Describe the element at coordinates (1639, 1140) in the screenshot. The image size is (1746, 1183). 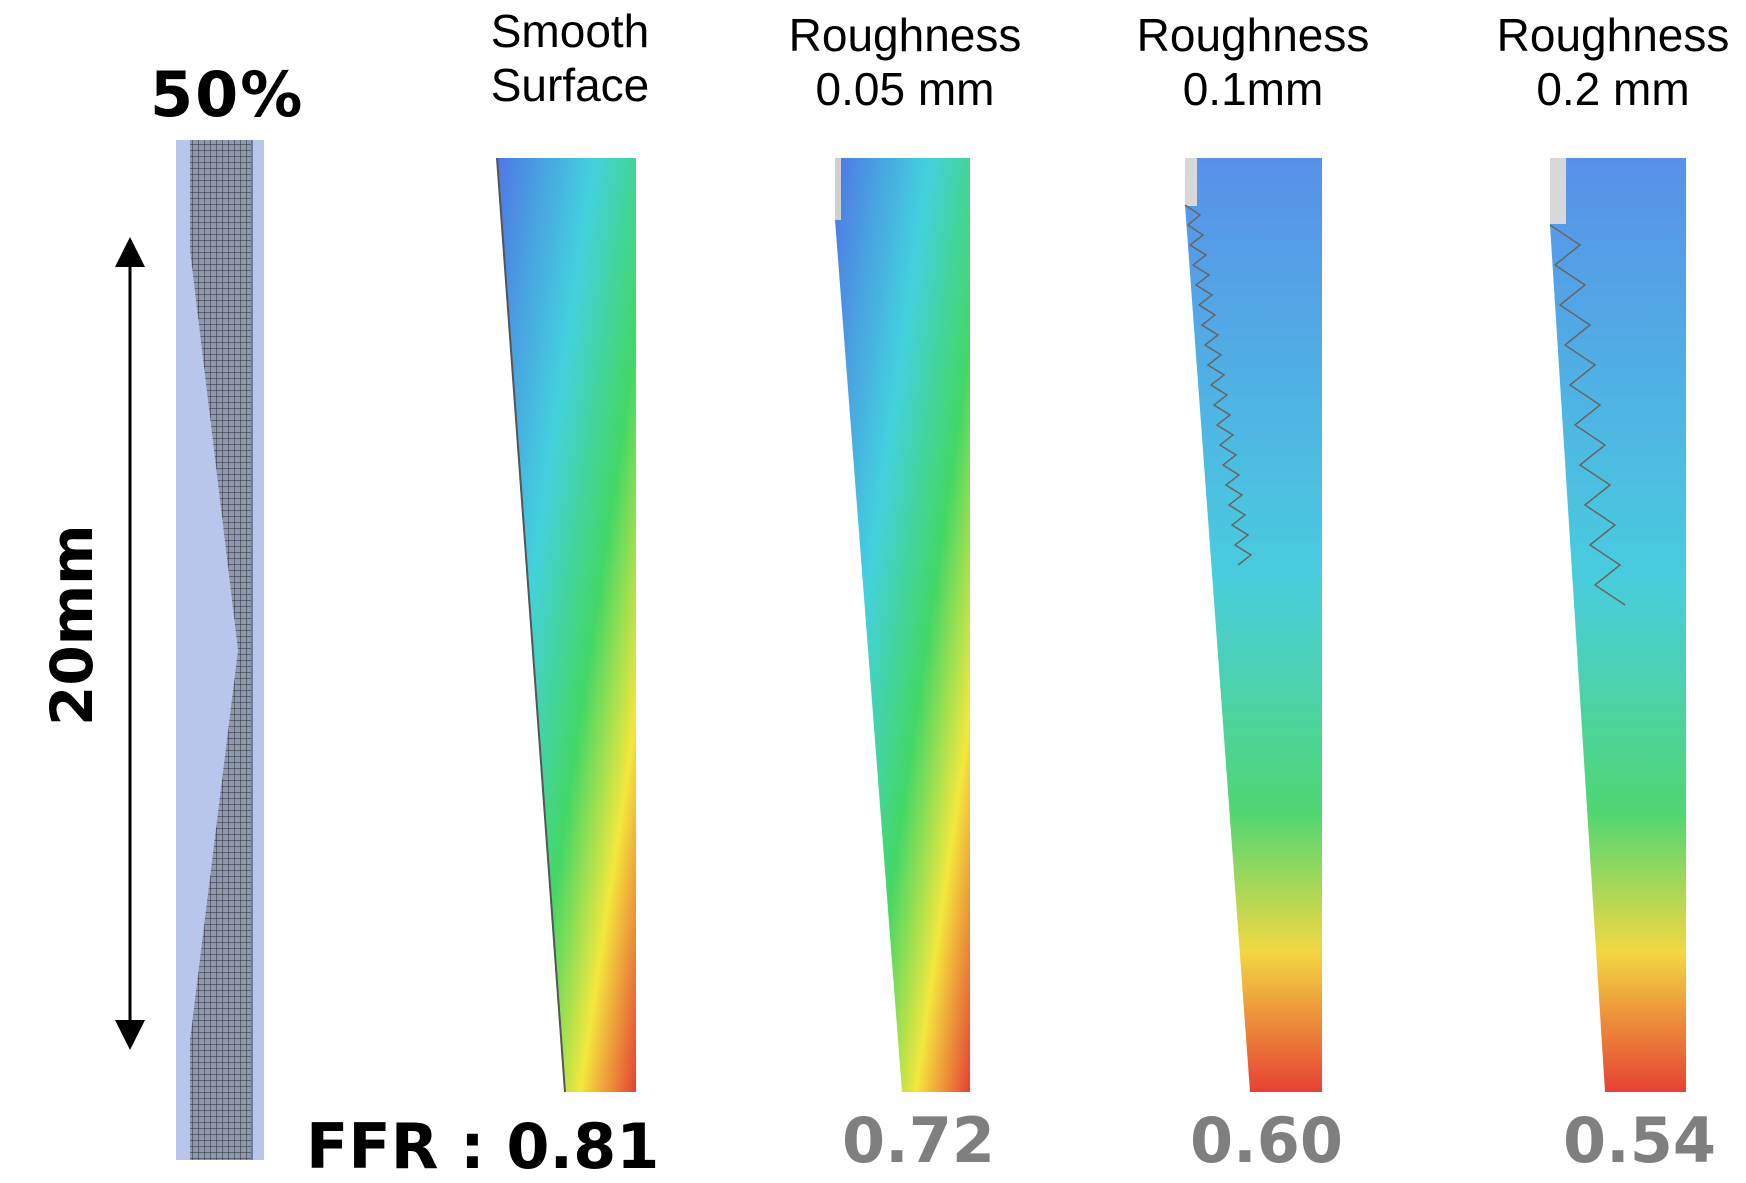
I see `ffr-value-roughness-02: 0.54` at that location.